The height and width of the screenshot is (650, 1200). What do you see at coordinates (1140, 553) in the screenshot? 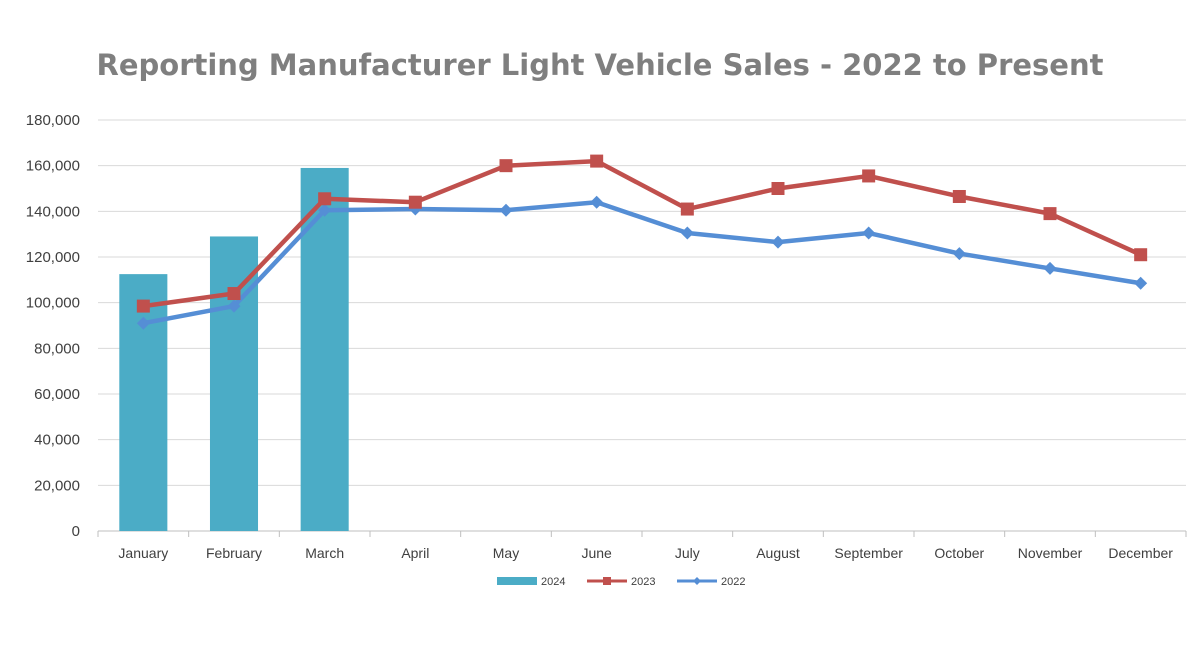
I see `x-tick-label: December` at bounding box center [1140, 553].